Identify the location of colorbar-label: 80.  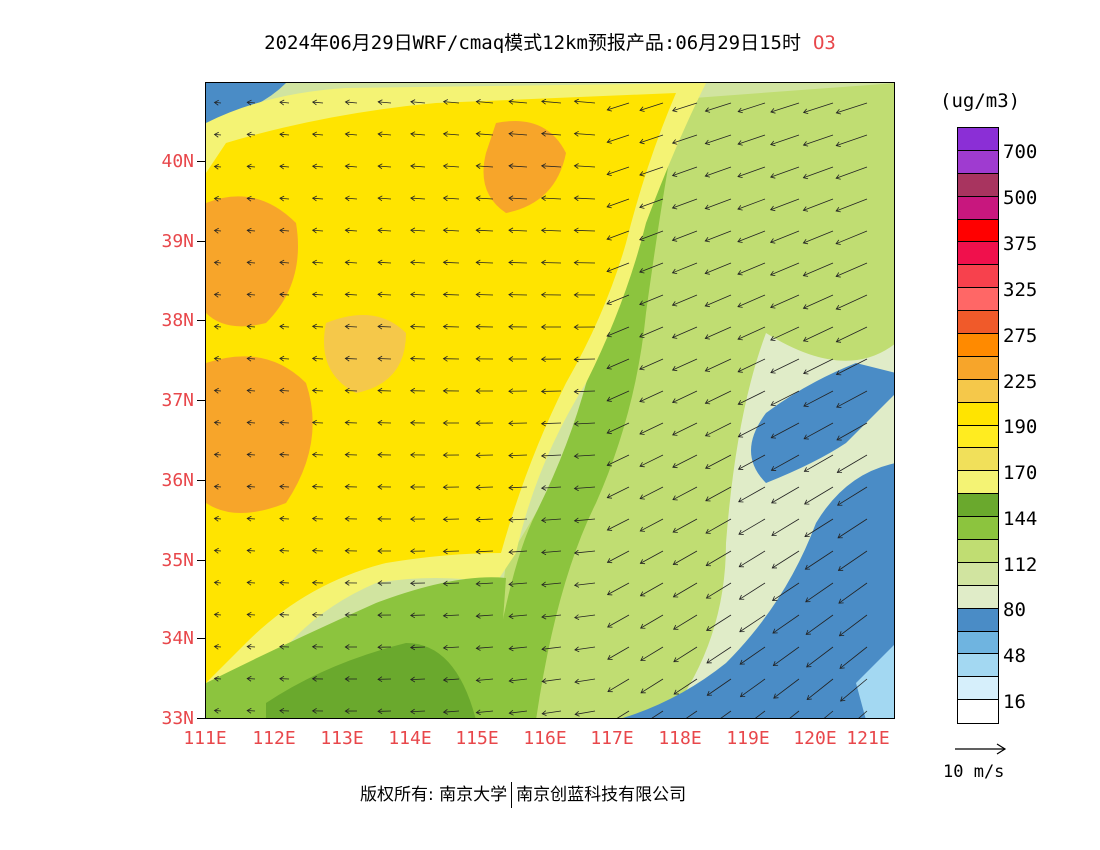
(1014, 610).